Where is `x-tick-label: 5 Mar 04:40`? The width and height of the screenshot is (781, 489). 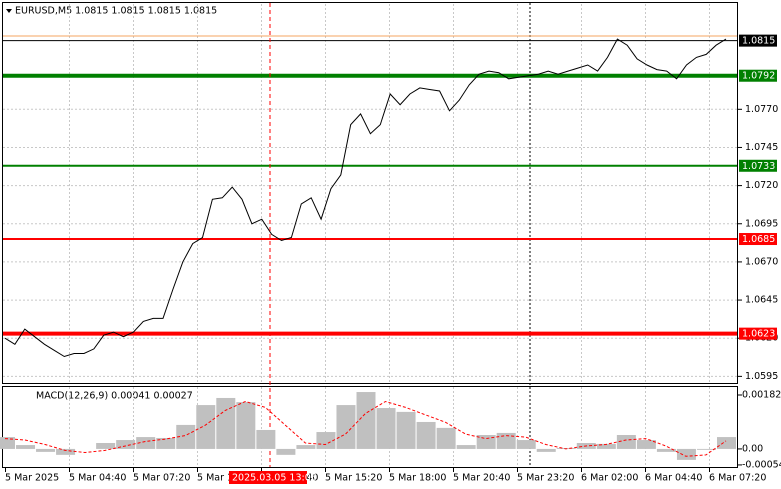
x-tick-label: 5 Mar 04:40 is located at coordinates (97, 478).